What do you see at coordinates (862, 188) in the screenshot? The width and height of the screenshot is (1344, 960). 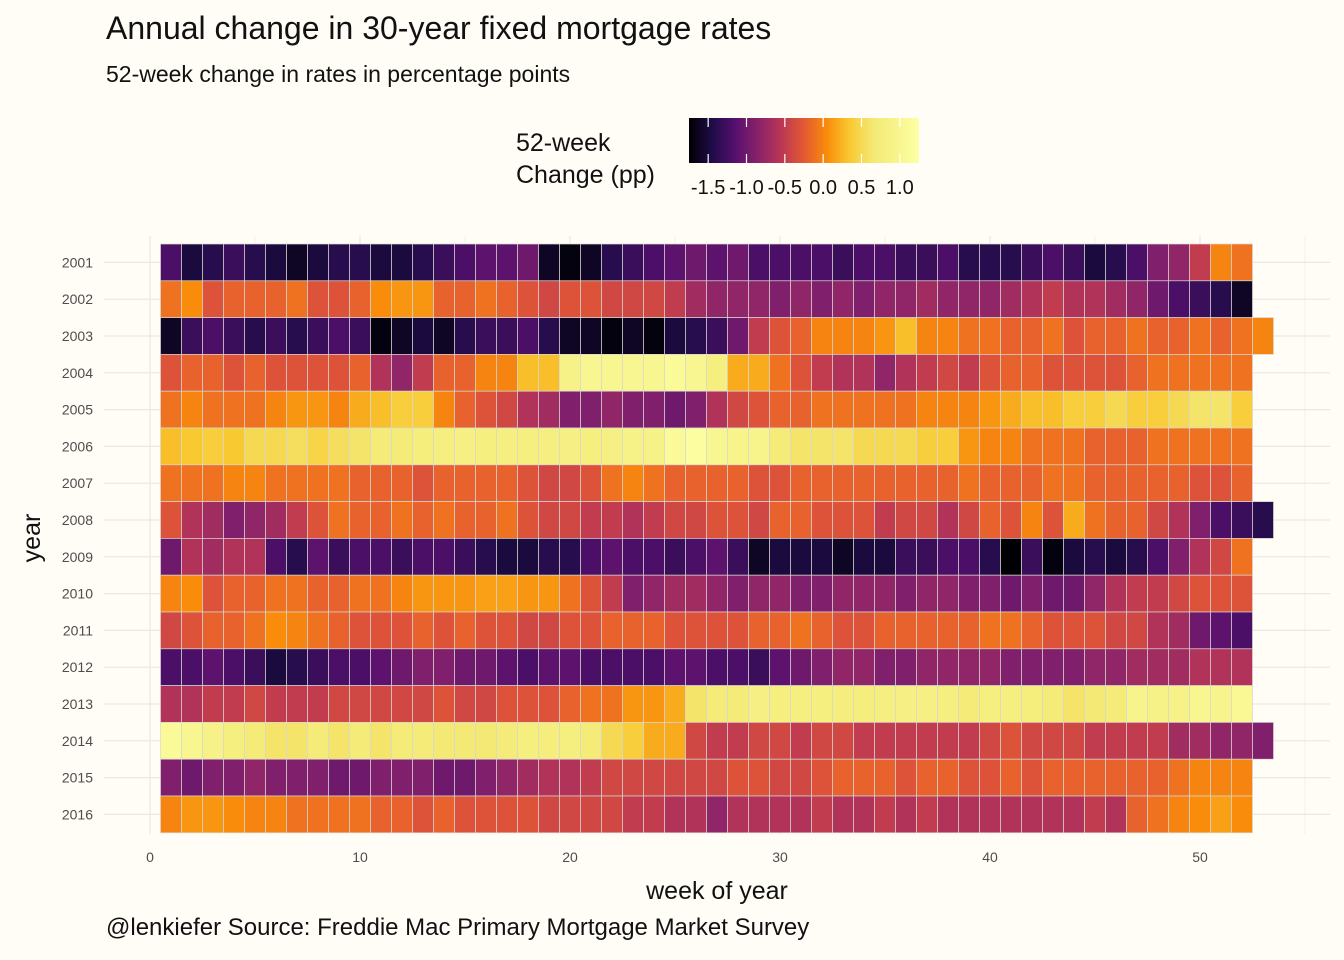 I see `colorbar-label: 0.5` at bounding box center [862, 188].